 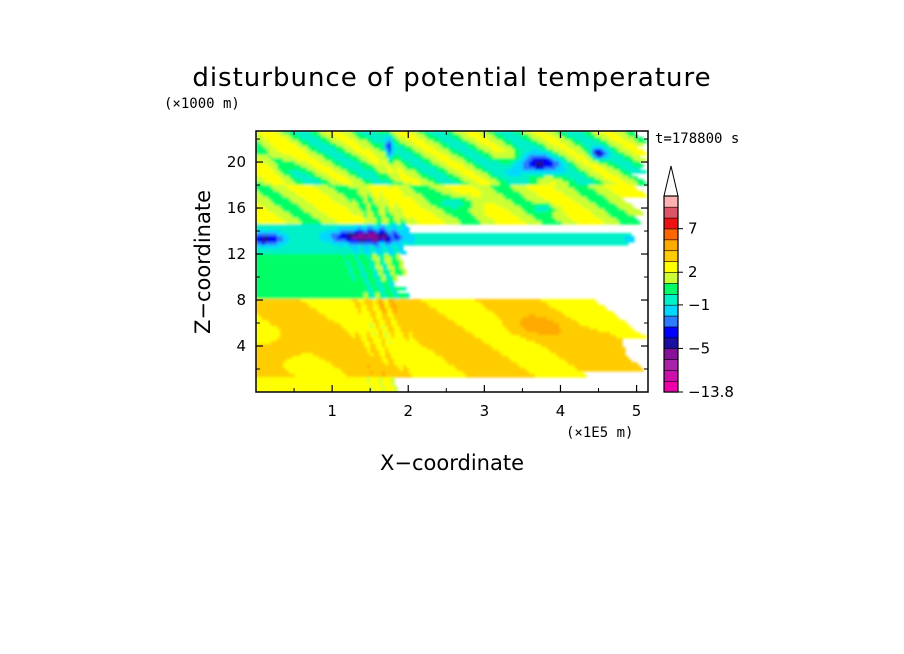 I want to click on colorbar-label: 7, so click(x=693, y=229).